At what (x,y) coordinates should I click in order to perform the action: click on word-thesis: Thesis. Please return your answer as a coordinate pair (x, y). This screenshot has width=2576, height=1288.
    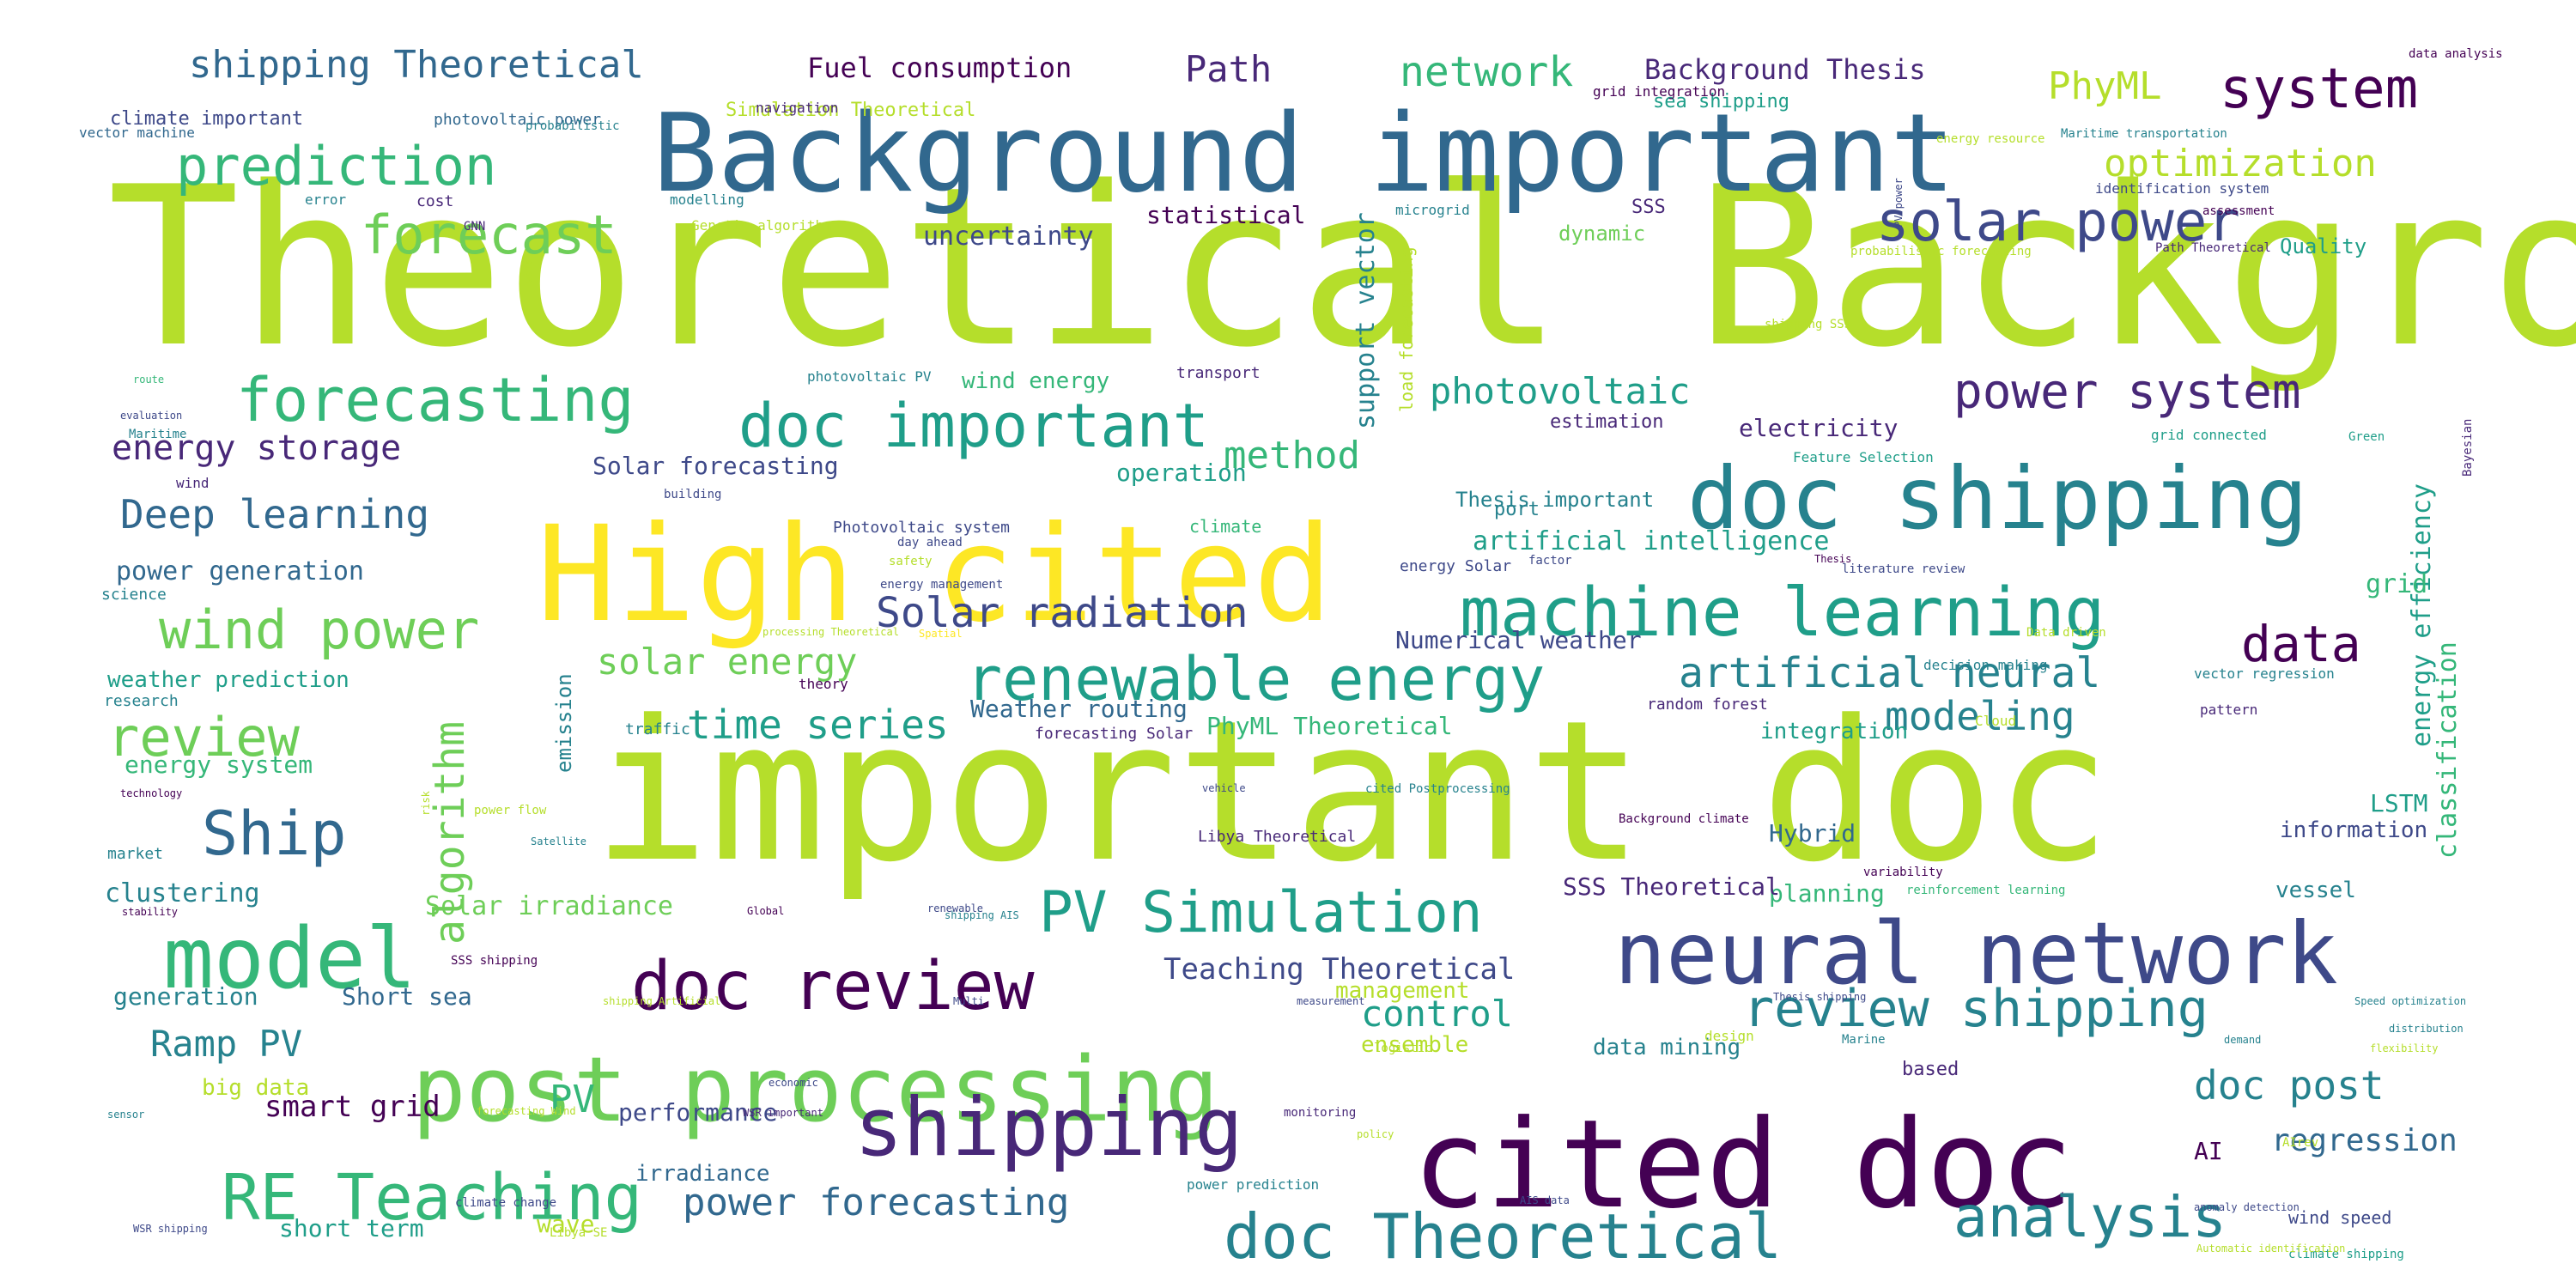
    Looking at the image, I should click on (1833, 559).